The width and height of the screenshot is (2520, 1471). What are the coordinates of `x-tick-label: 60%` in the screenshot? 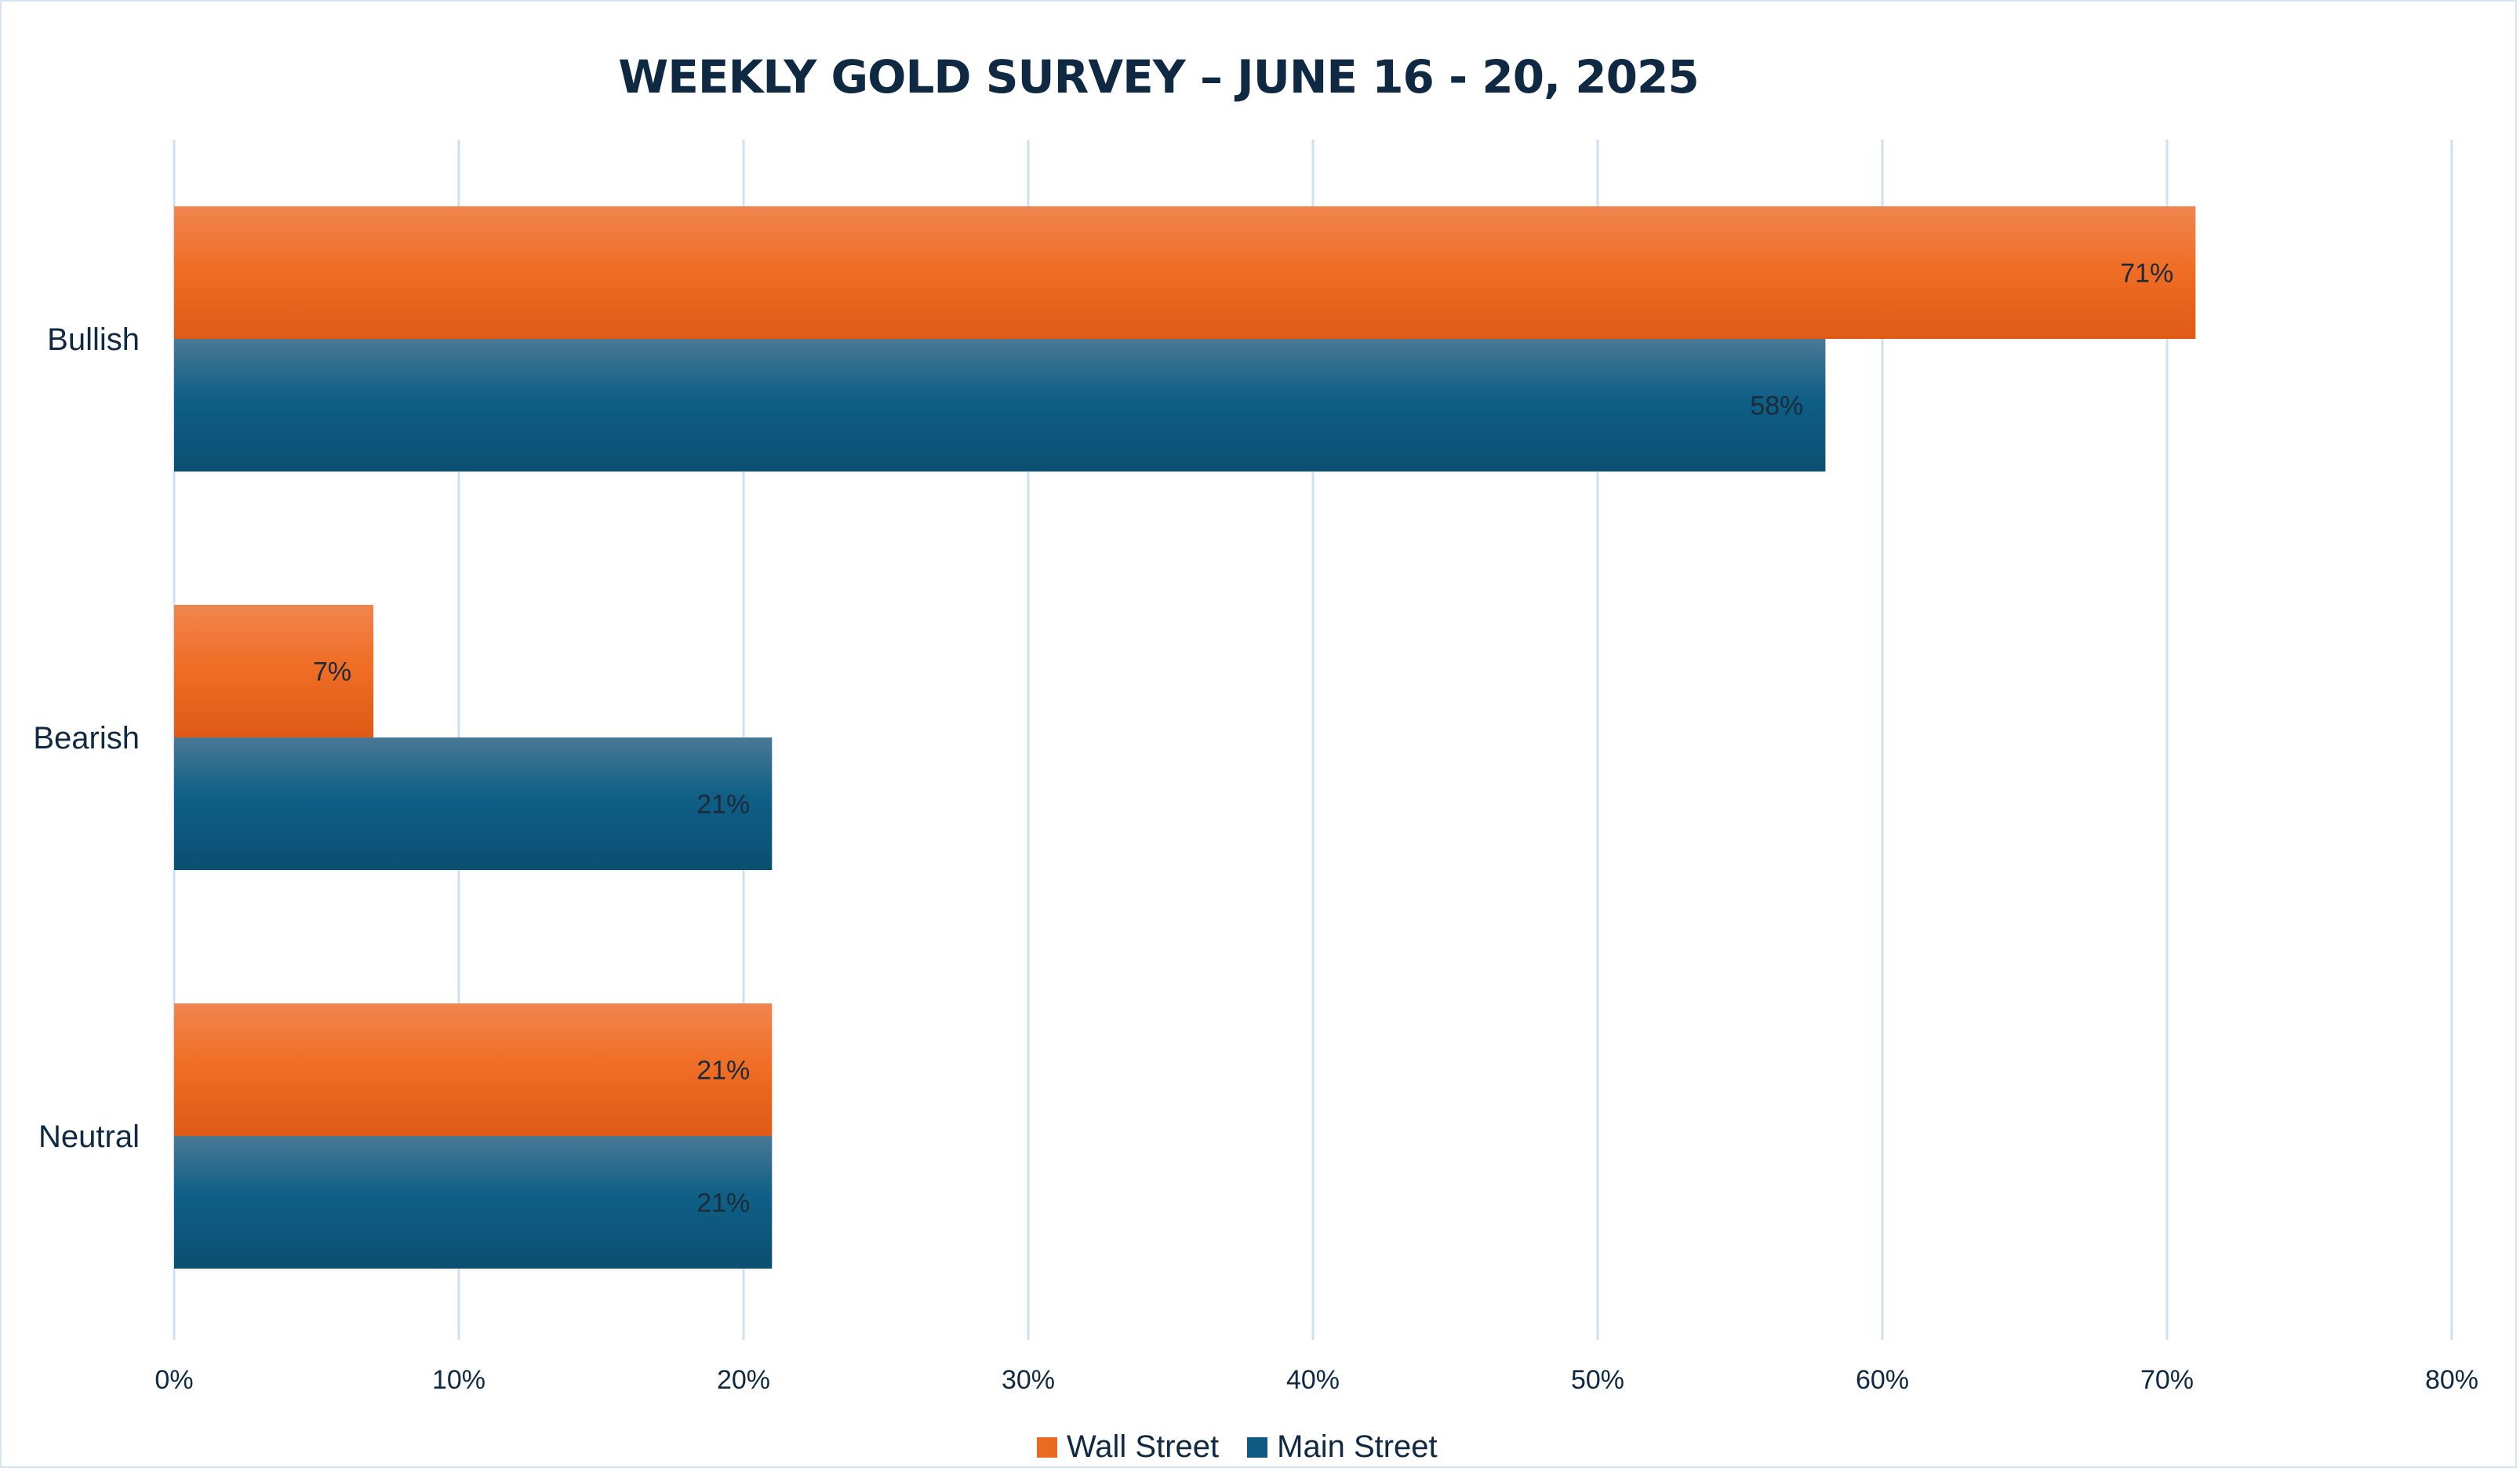 It's located at (1882, 1380).